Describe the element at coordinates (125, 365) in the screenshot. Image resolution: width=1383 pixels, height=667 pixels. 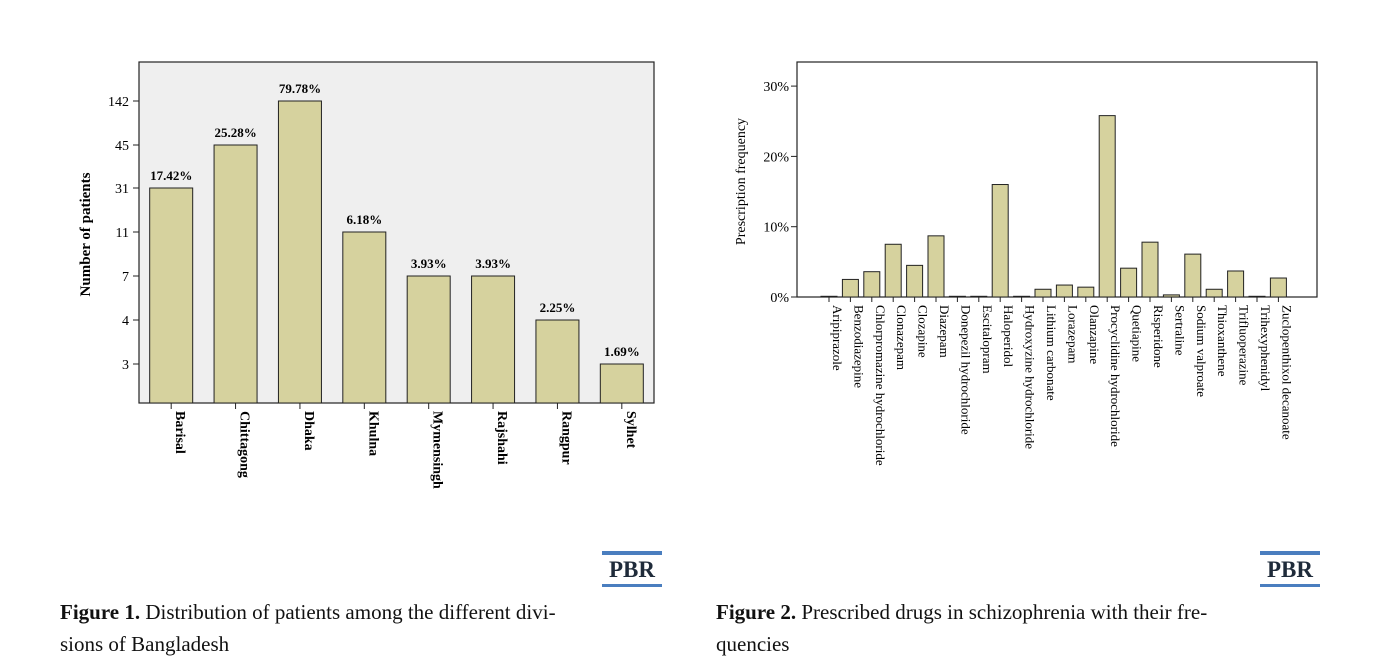
I see `y-tick-label: 3` at that location.